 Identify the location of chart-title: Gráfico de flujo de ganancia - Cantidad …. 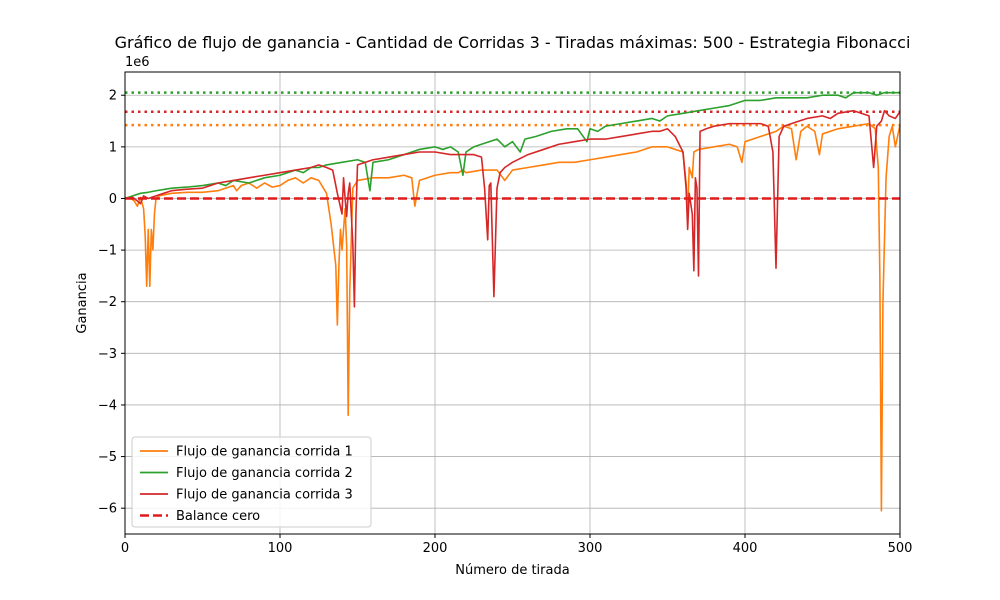
(513, 42).